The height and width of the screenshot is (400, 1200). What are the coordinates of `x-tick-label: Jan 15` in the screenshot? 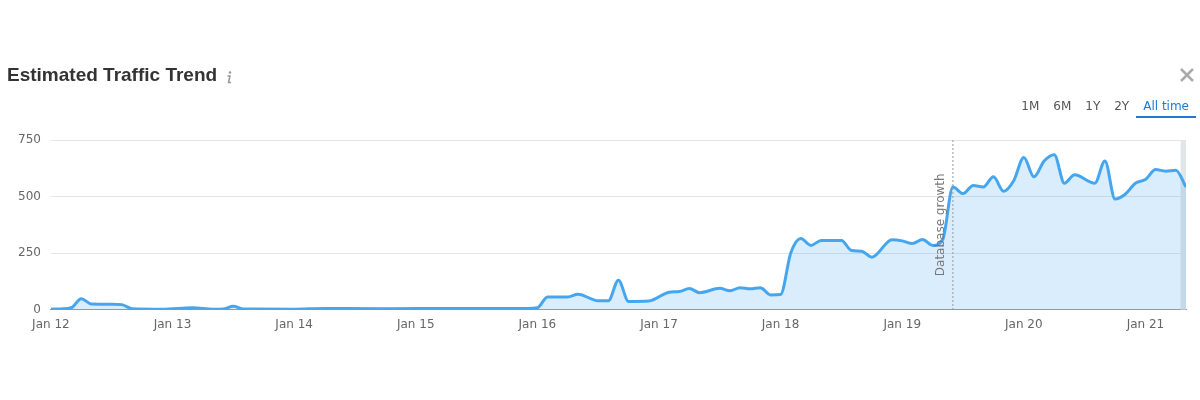 It's located at (415, 323).